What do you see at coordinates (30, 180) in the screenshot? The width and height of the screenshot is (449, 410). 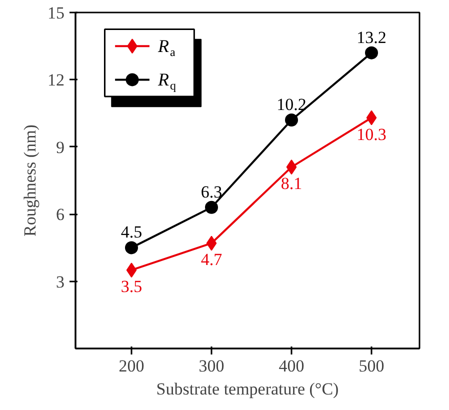 I see `y-axis-title: Roughness (nm)` at bounding box center [30, 180].